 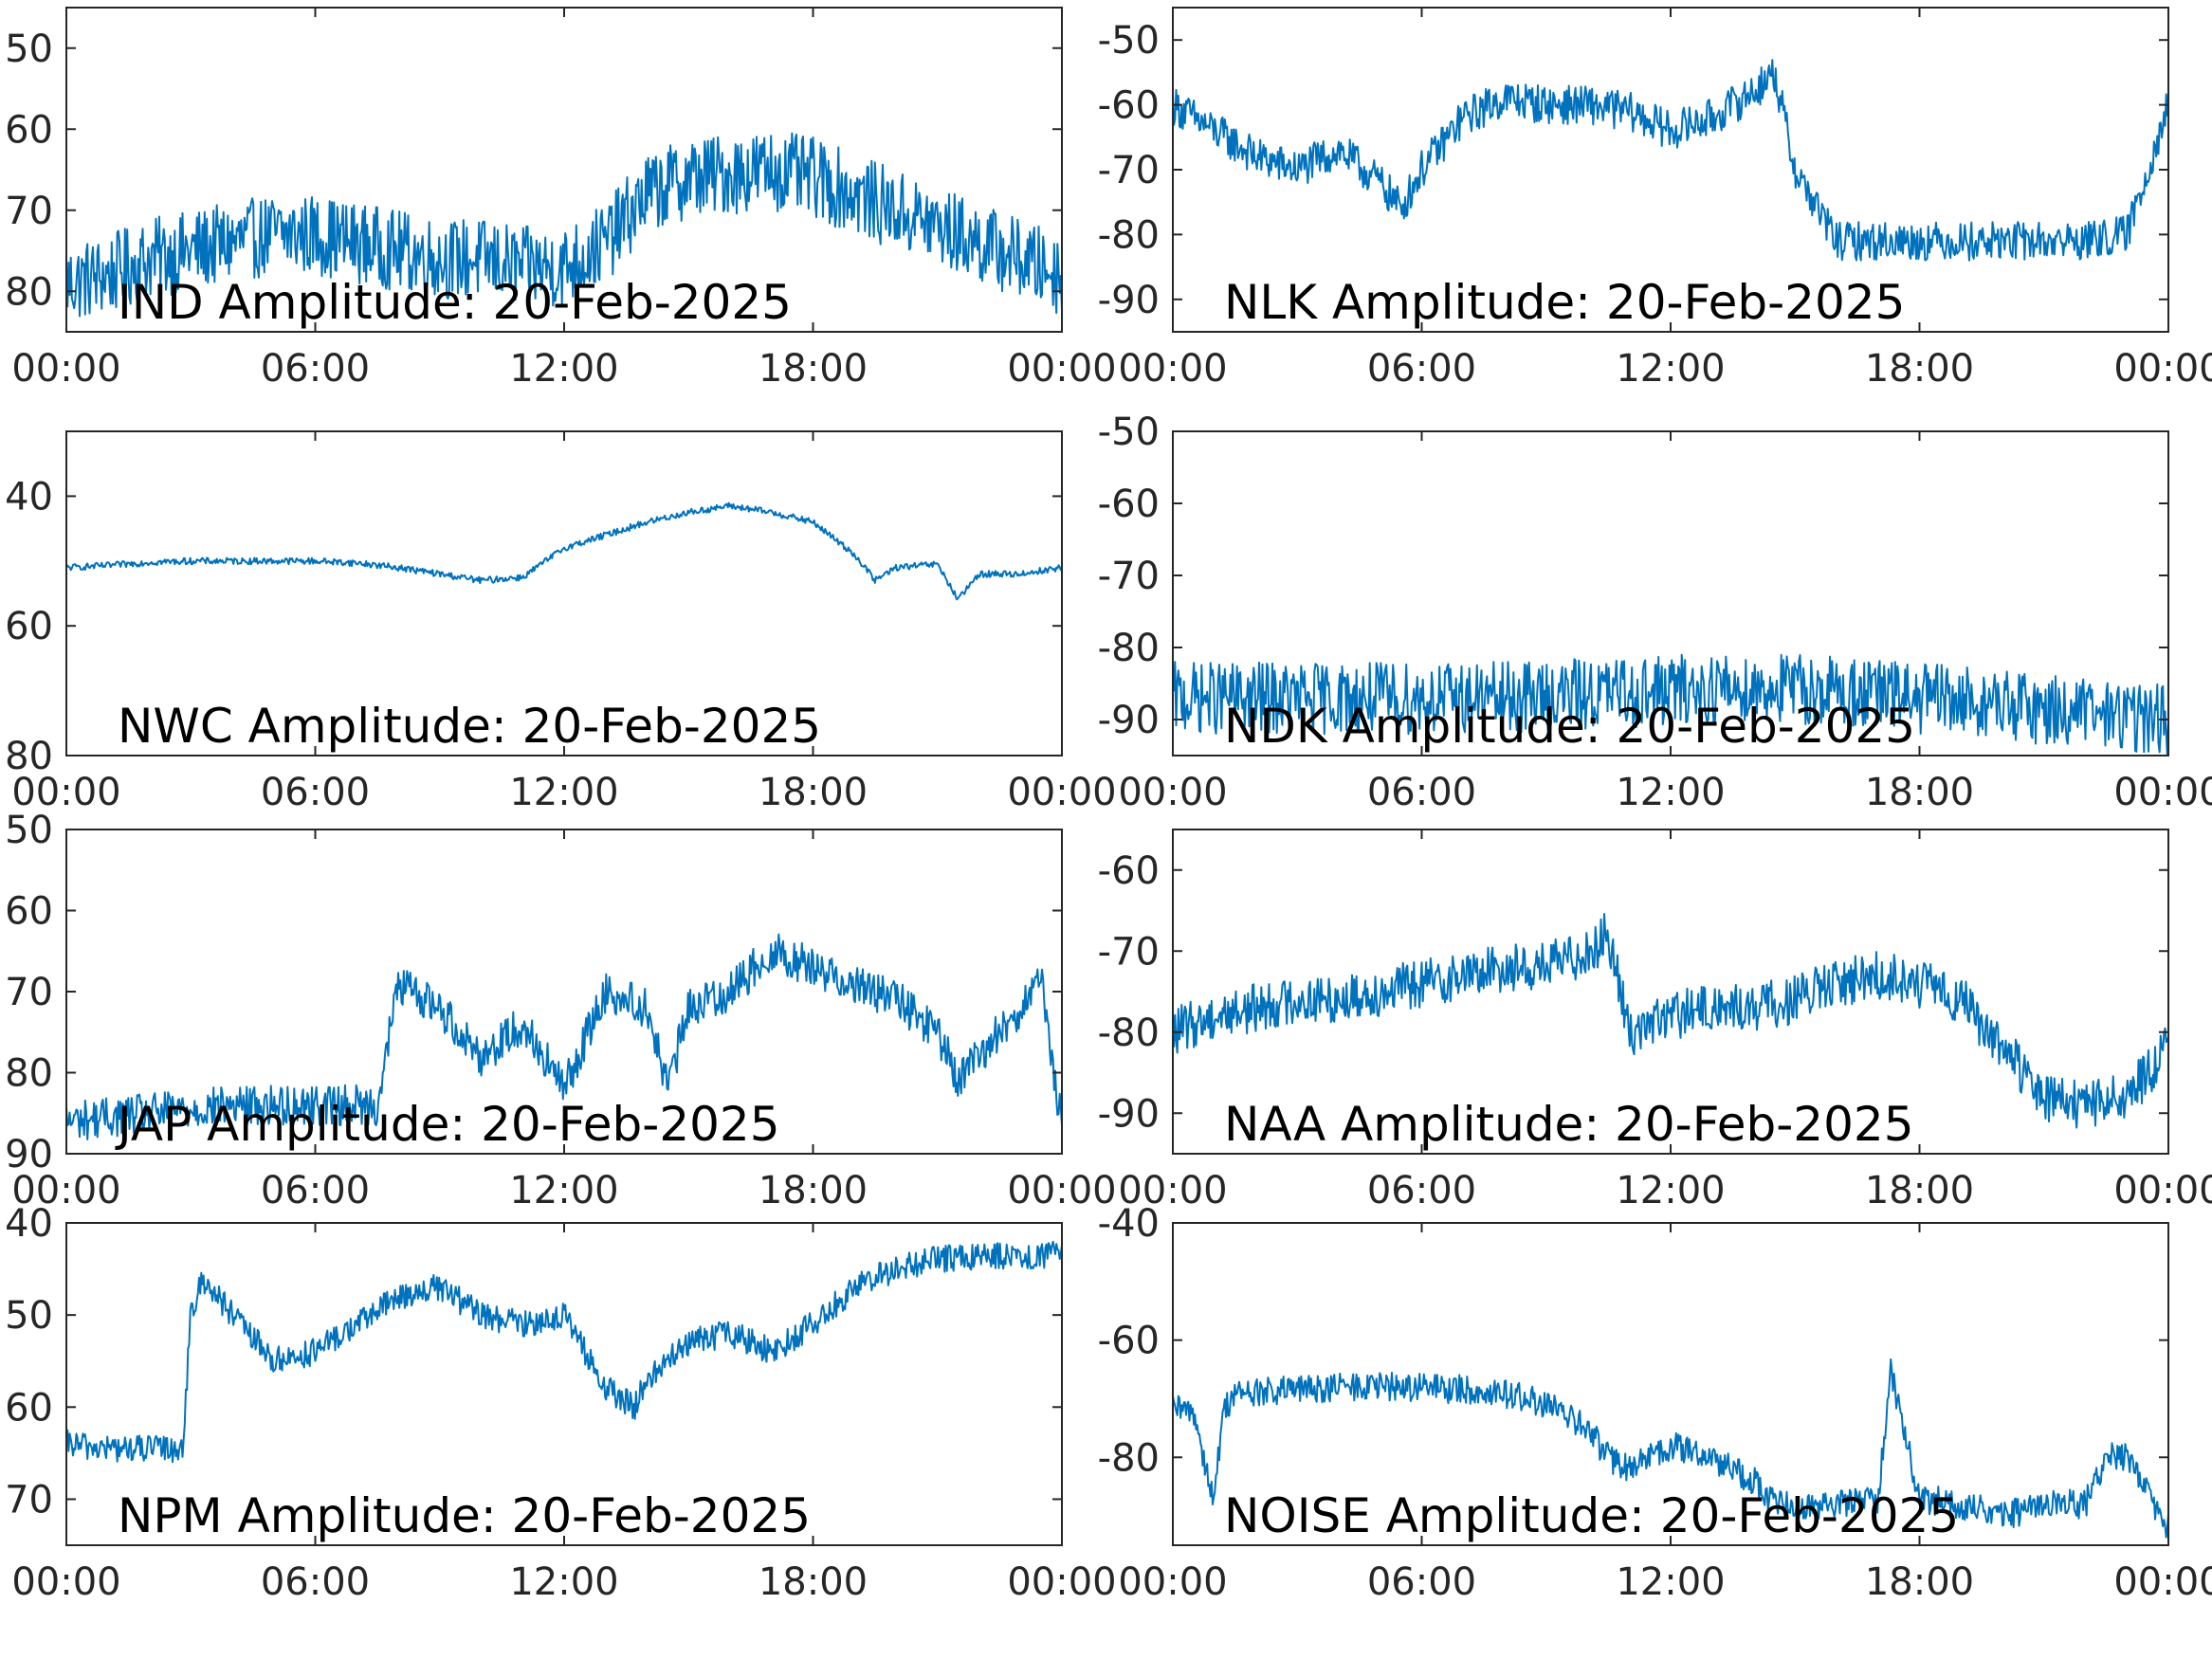 I want to click on panel-title: NOISE Amplitude: 20-Feb-2025, so click(x=1591, y=1515).